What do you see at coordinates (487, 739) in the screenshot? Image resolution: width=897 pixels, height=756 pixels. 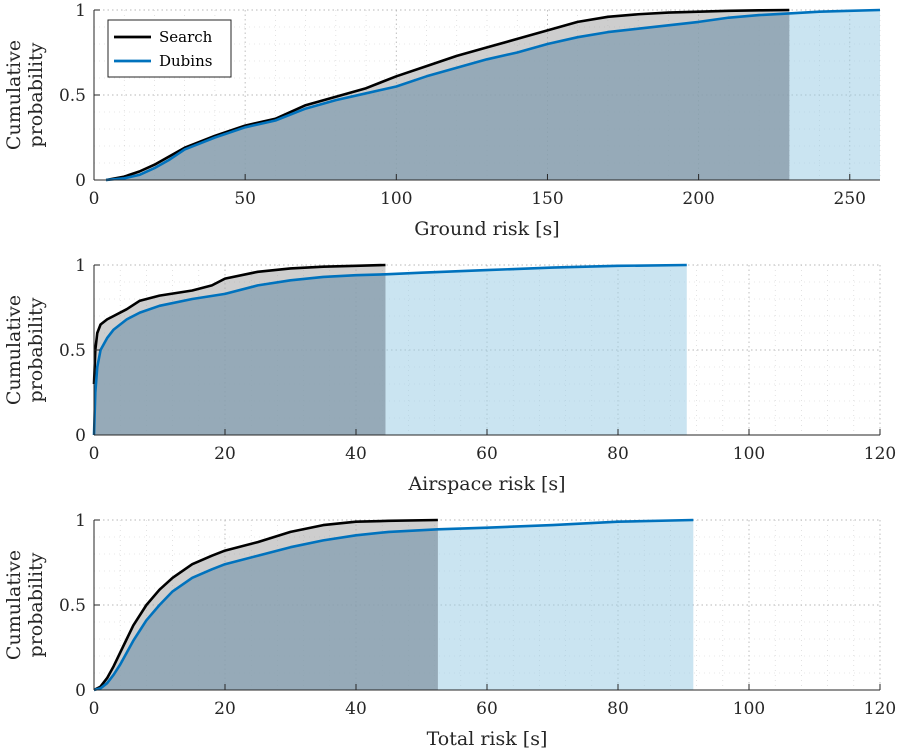 I see `x-axis-label: Total risk [s]` at bounding box center [487, 739].